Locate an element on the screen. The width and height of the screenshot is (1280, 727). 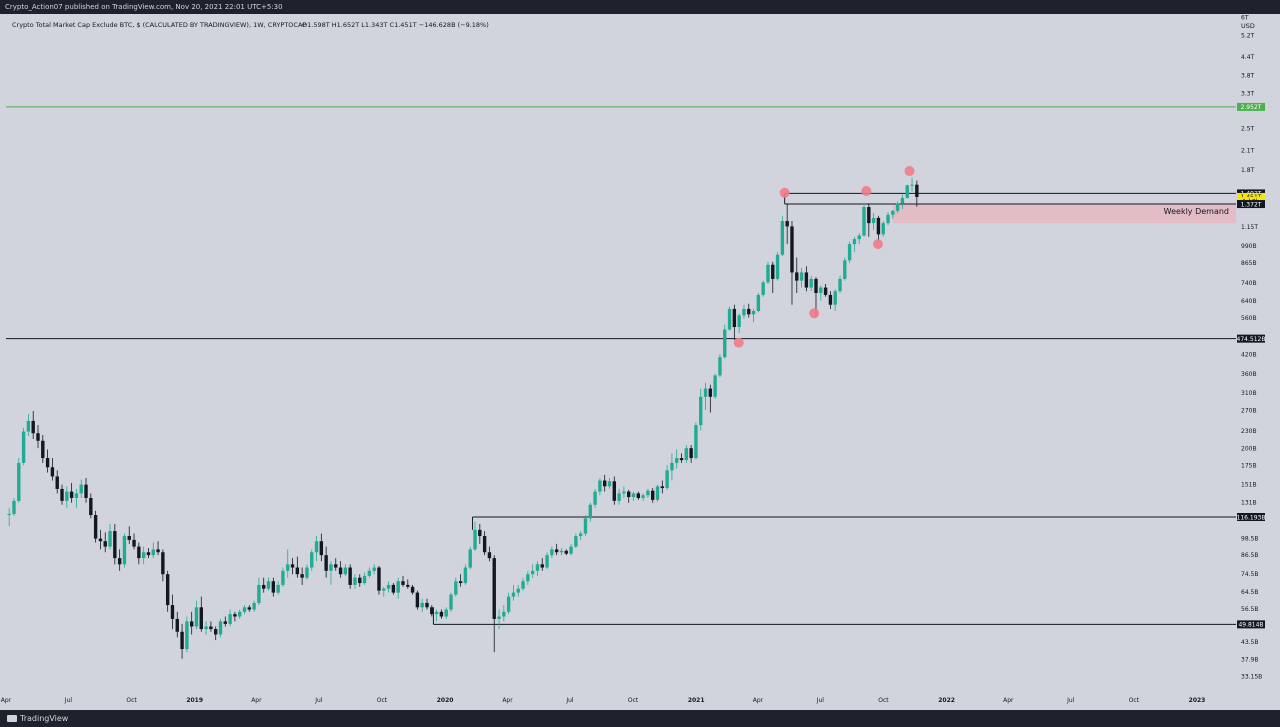
price-axis-label: 2.952T is located at coordinates (1251, 106).